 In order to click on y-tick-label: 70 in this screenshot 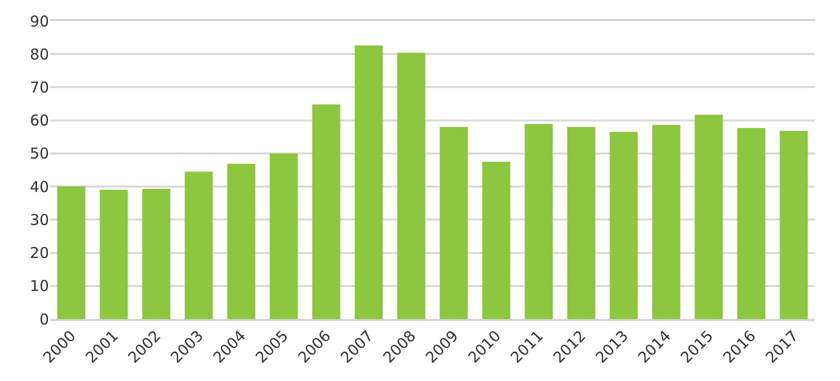, I will do `click(39, 87)`.